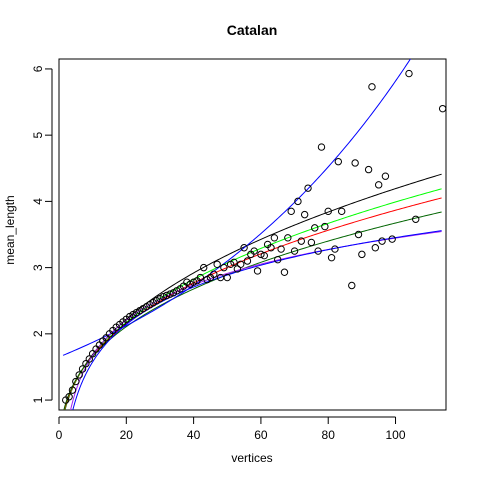 The width and height of the screenshot is (480, 480). I want to click on x-axis: 0 20 40 60 80 100, so click(231, 429).